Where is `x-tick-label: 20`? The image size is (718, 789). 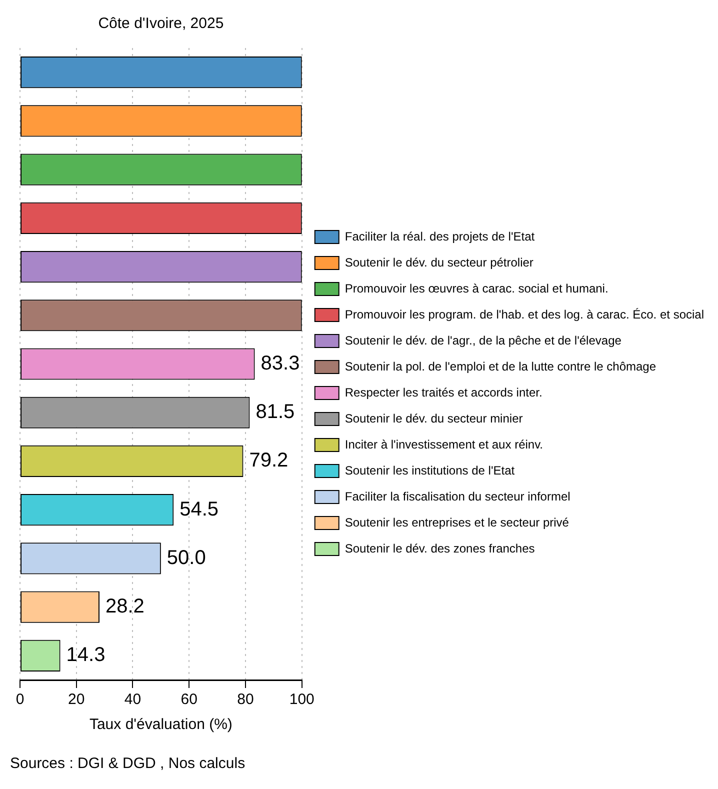 x-tick-label: 20 is located at coordinates (76, 699).